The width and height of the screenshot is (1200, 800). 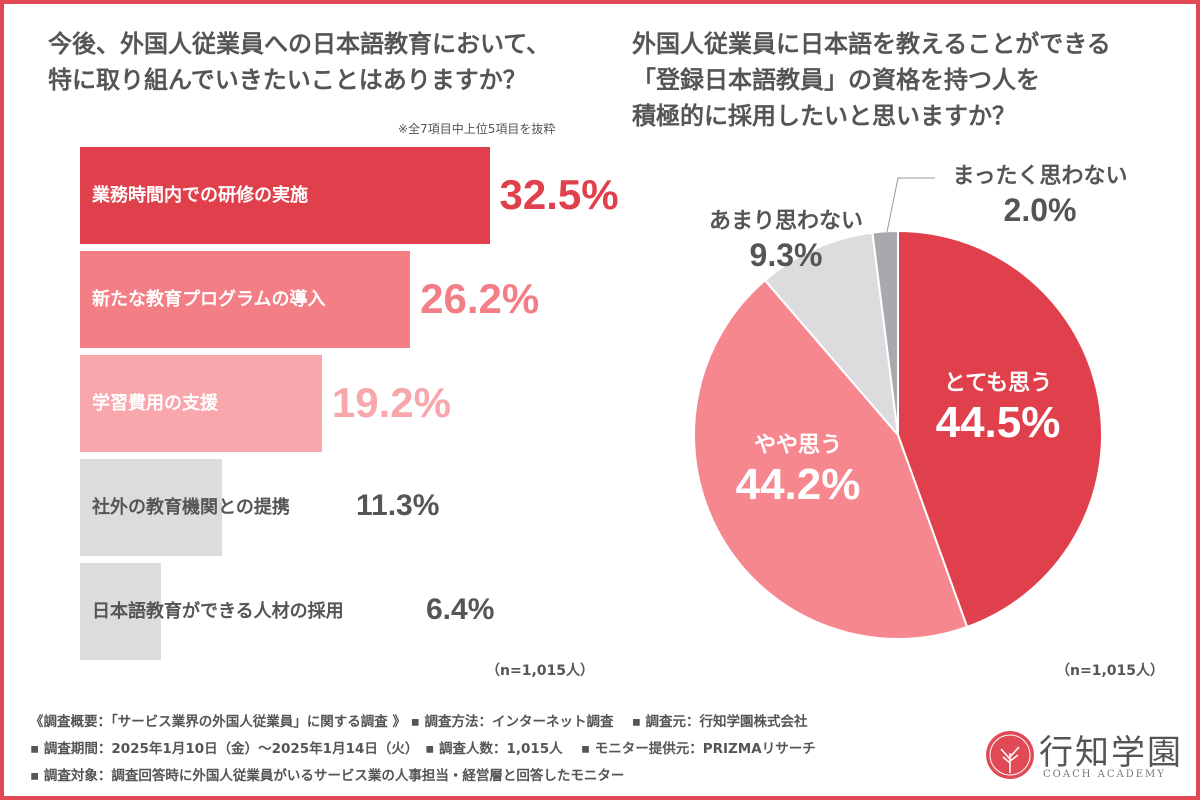 I want to click on bar-label: 社外の教育機関との提携, so click(x=191, y=507).